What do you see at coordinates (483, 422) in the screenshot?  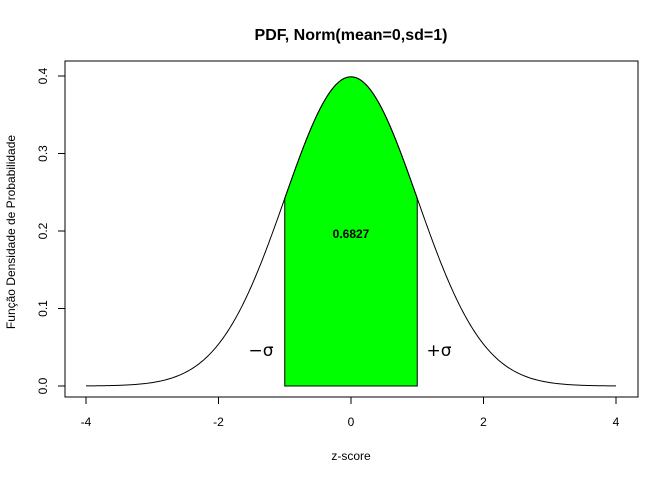 I see `x-tick-label: 2` at bounding box center [483, 422].